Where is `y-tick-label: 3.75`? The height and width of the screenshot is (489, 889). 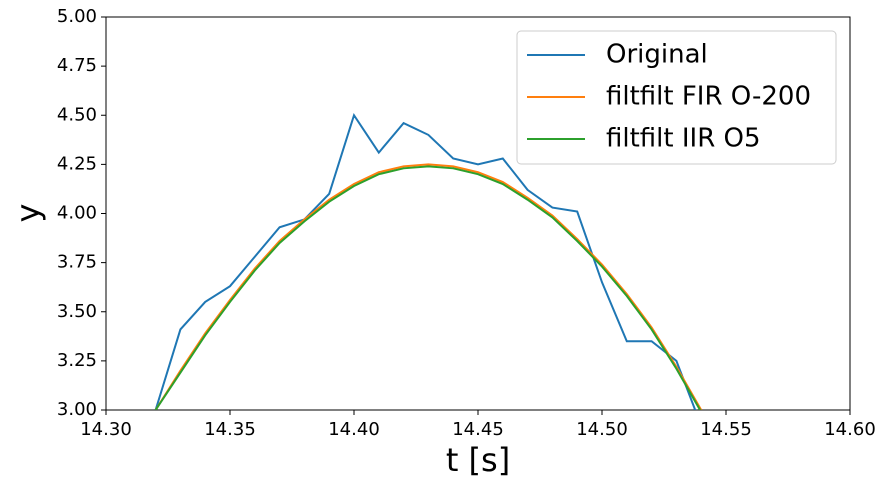 y-tick-label: 3.75 is located at coordinates (77, 262).